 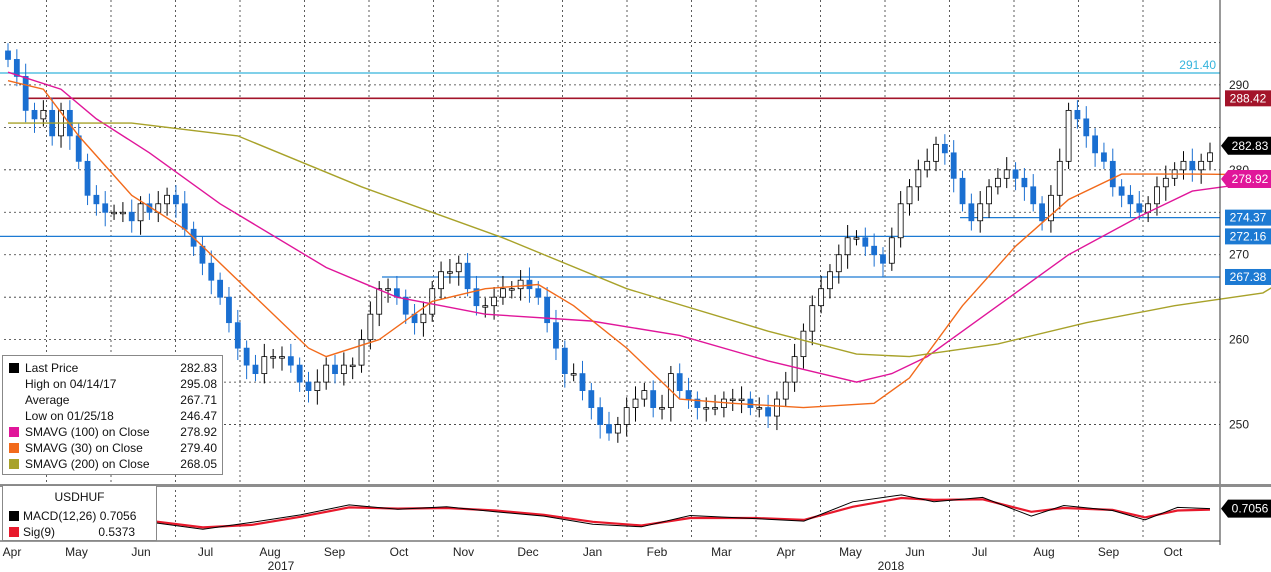 What do you see at coordinates (69, 416) in the screenshot?
I see `legend-label: Low on 01/25/18` at bounding box center [69, 416].